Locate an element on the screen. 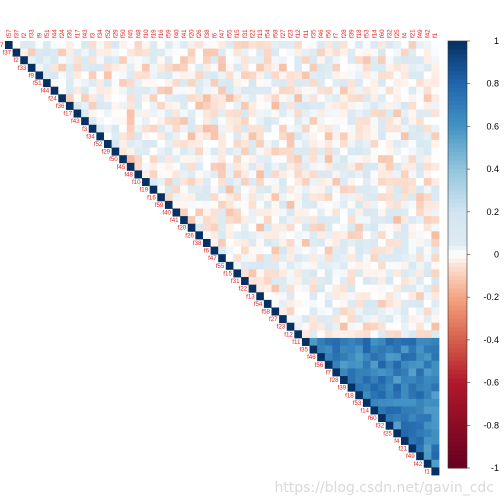 The height and width of the screenshot is (504, 504). top-label-f57: f57 is located at coordinates (9, 33).